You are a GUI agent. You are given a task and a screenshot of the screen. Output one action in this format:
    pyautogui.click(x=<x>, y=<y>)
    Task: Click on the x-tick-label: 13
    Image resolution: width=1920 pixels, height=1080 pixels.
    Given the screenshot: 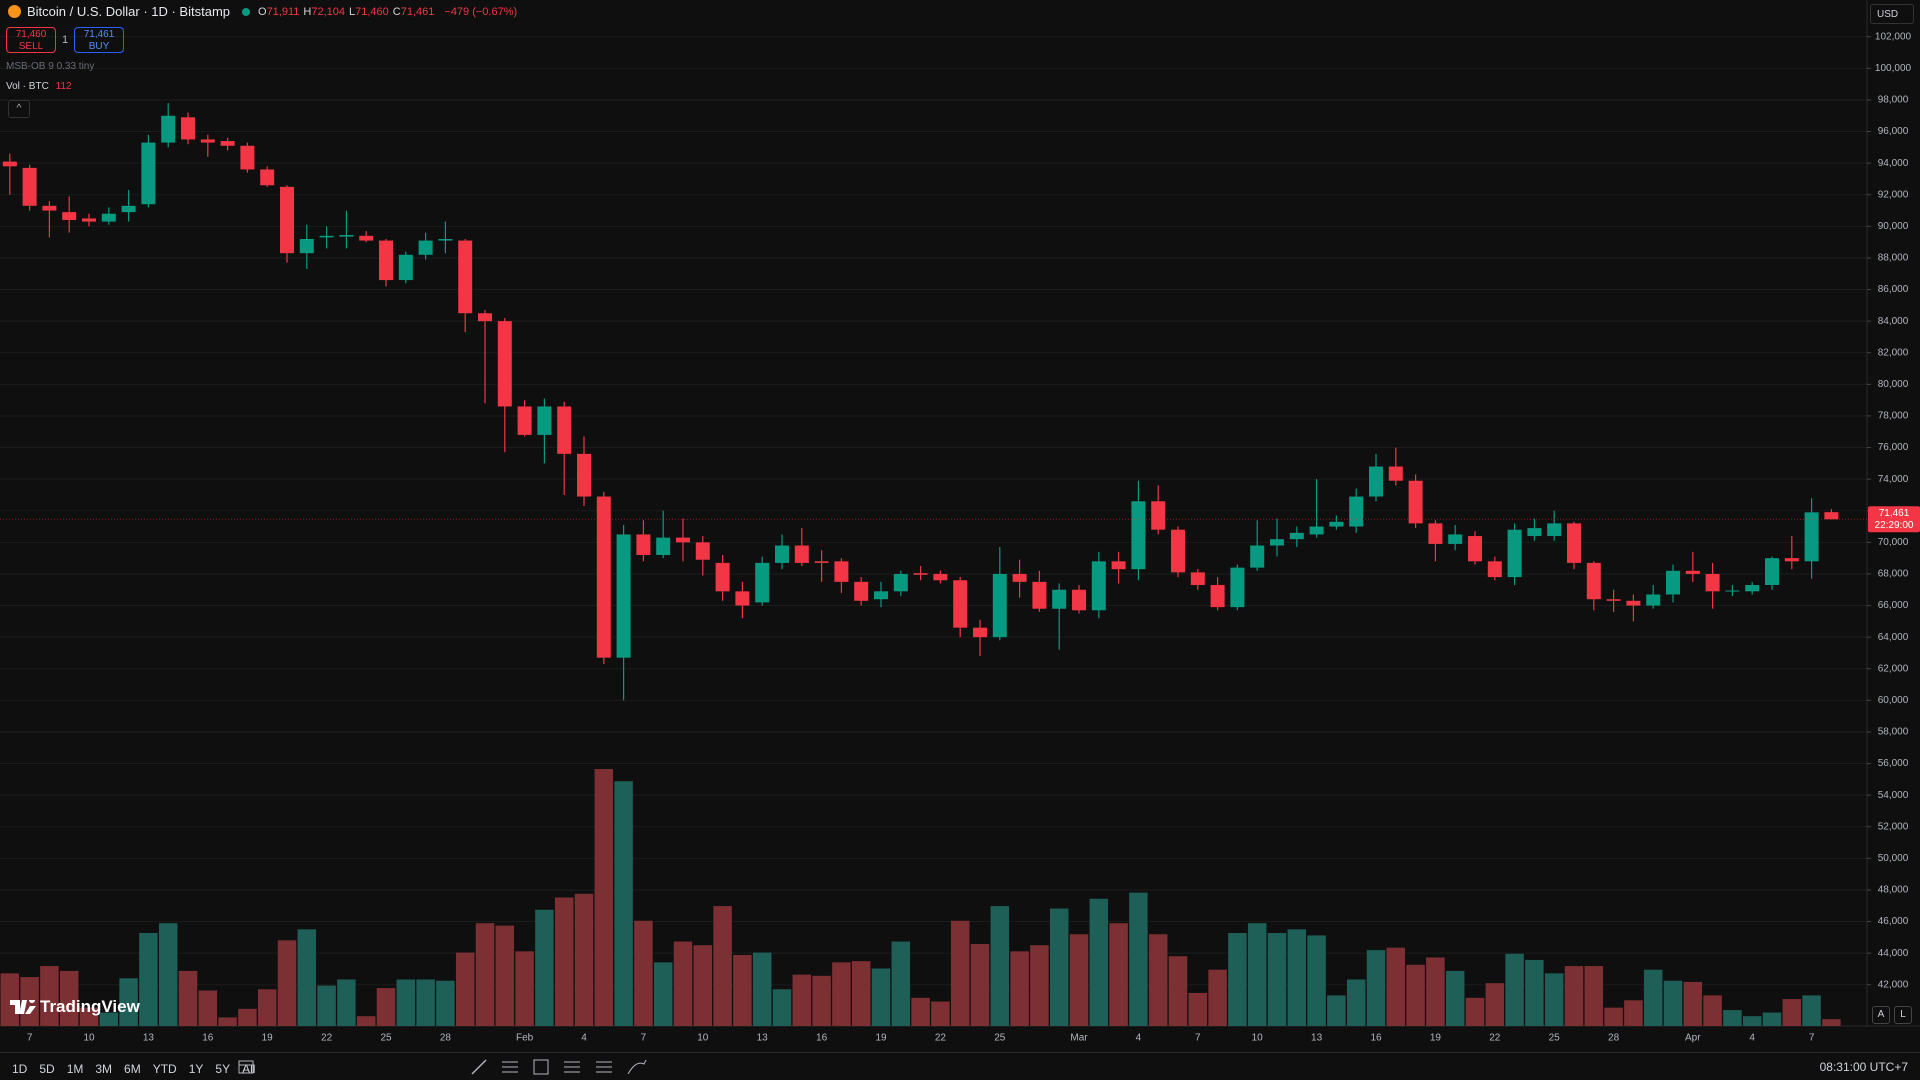 What is the action you would take?
    pyautogui.click(x=149, y=1038)
    